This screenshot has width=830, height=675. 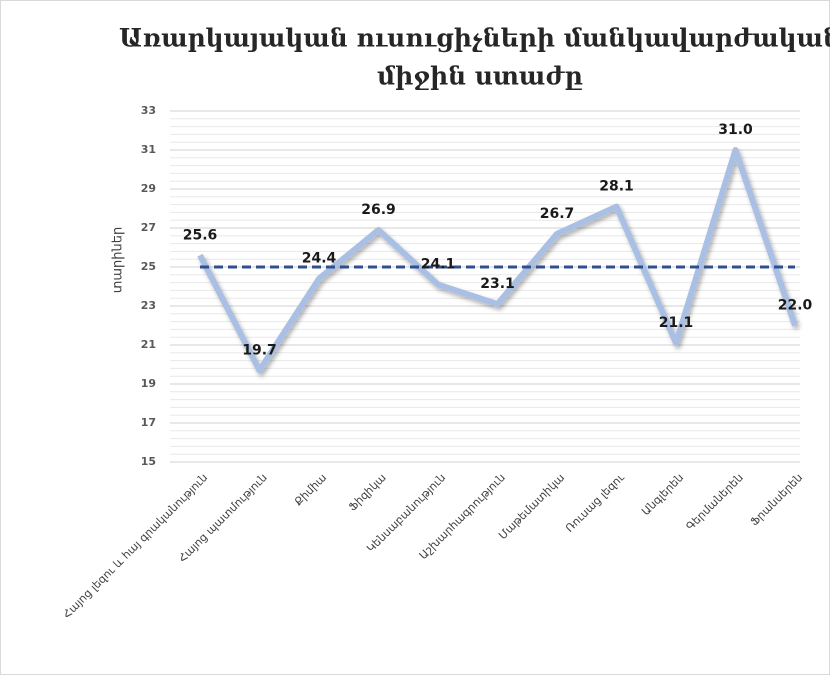 What do you see at coordinates (480, 76) in the screenshot?
I see `chart-title: միջին ստաժը` at bounding box center [480, 76].